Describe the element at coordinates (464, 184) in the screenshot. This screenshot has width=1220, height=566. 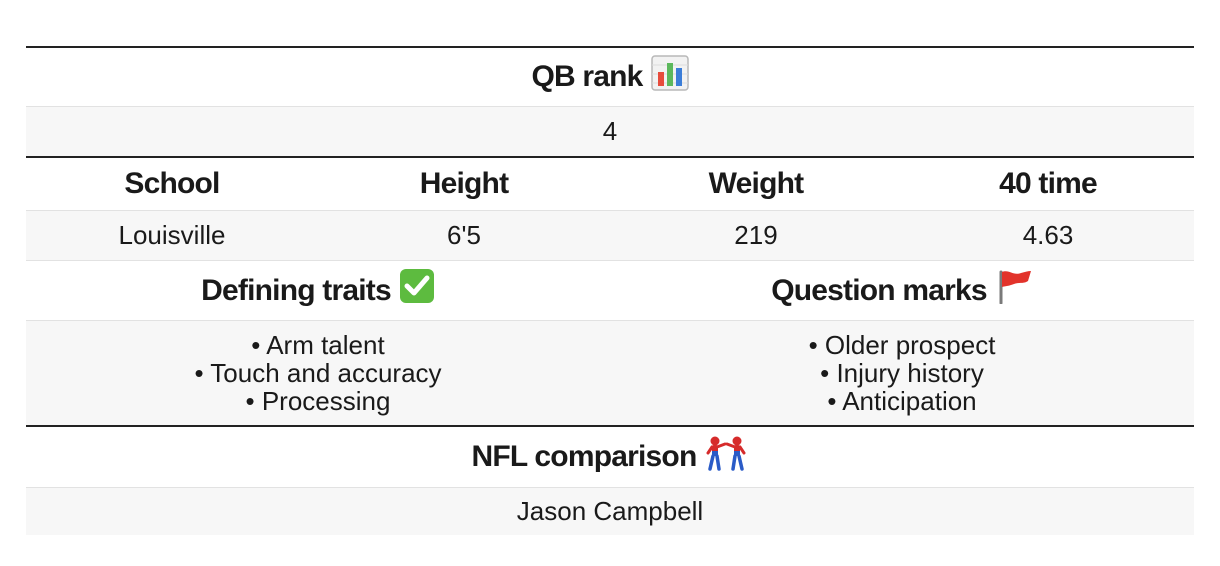
I see `height-header: Height` at that location.